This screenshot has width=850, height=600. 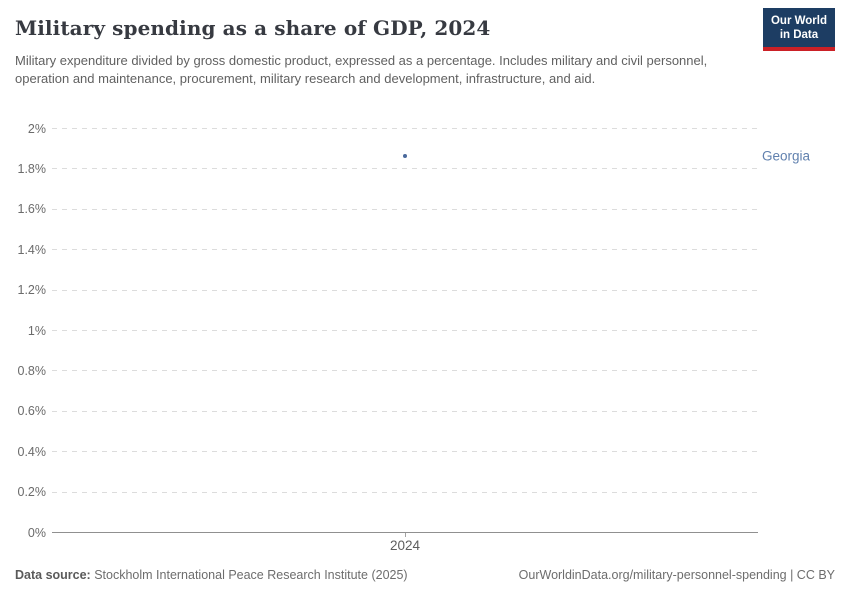 What do you see at coordinates (32, 290) in the screenshot?
I see `y-tick-label: 1.2%` at bounding box center [32, 290].